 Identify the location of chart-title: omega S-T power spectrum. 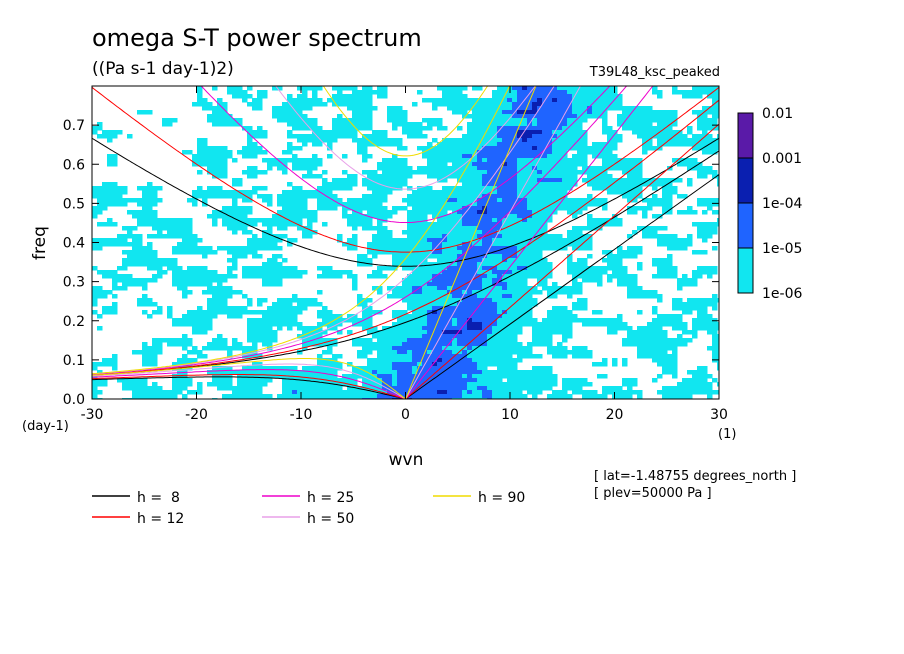
(257, 38).